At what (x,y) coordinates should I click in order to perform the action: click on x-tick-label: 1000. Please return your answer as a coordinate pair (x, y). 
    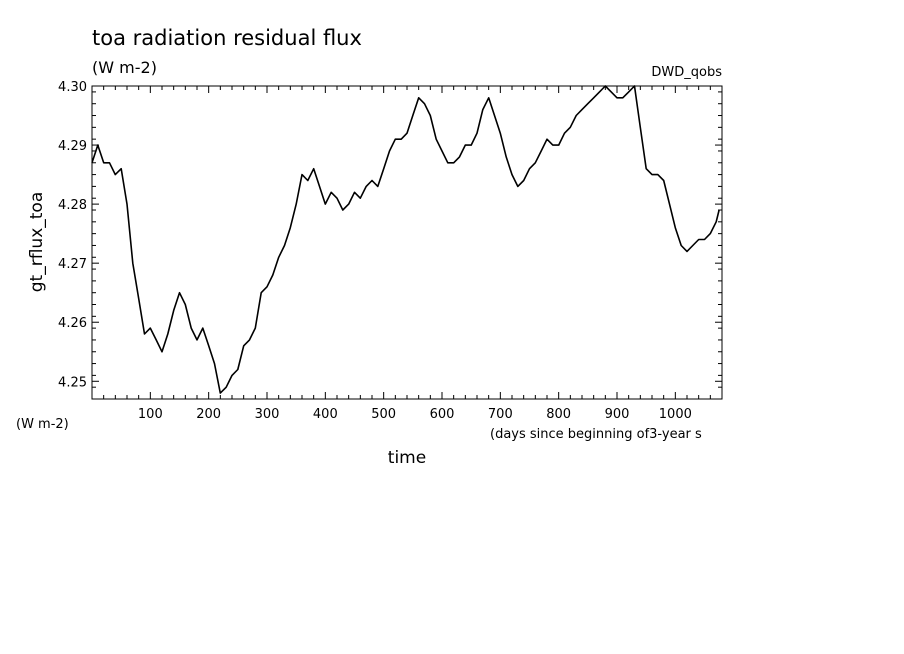
    Looking at the image, I should click on (675, 414).